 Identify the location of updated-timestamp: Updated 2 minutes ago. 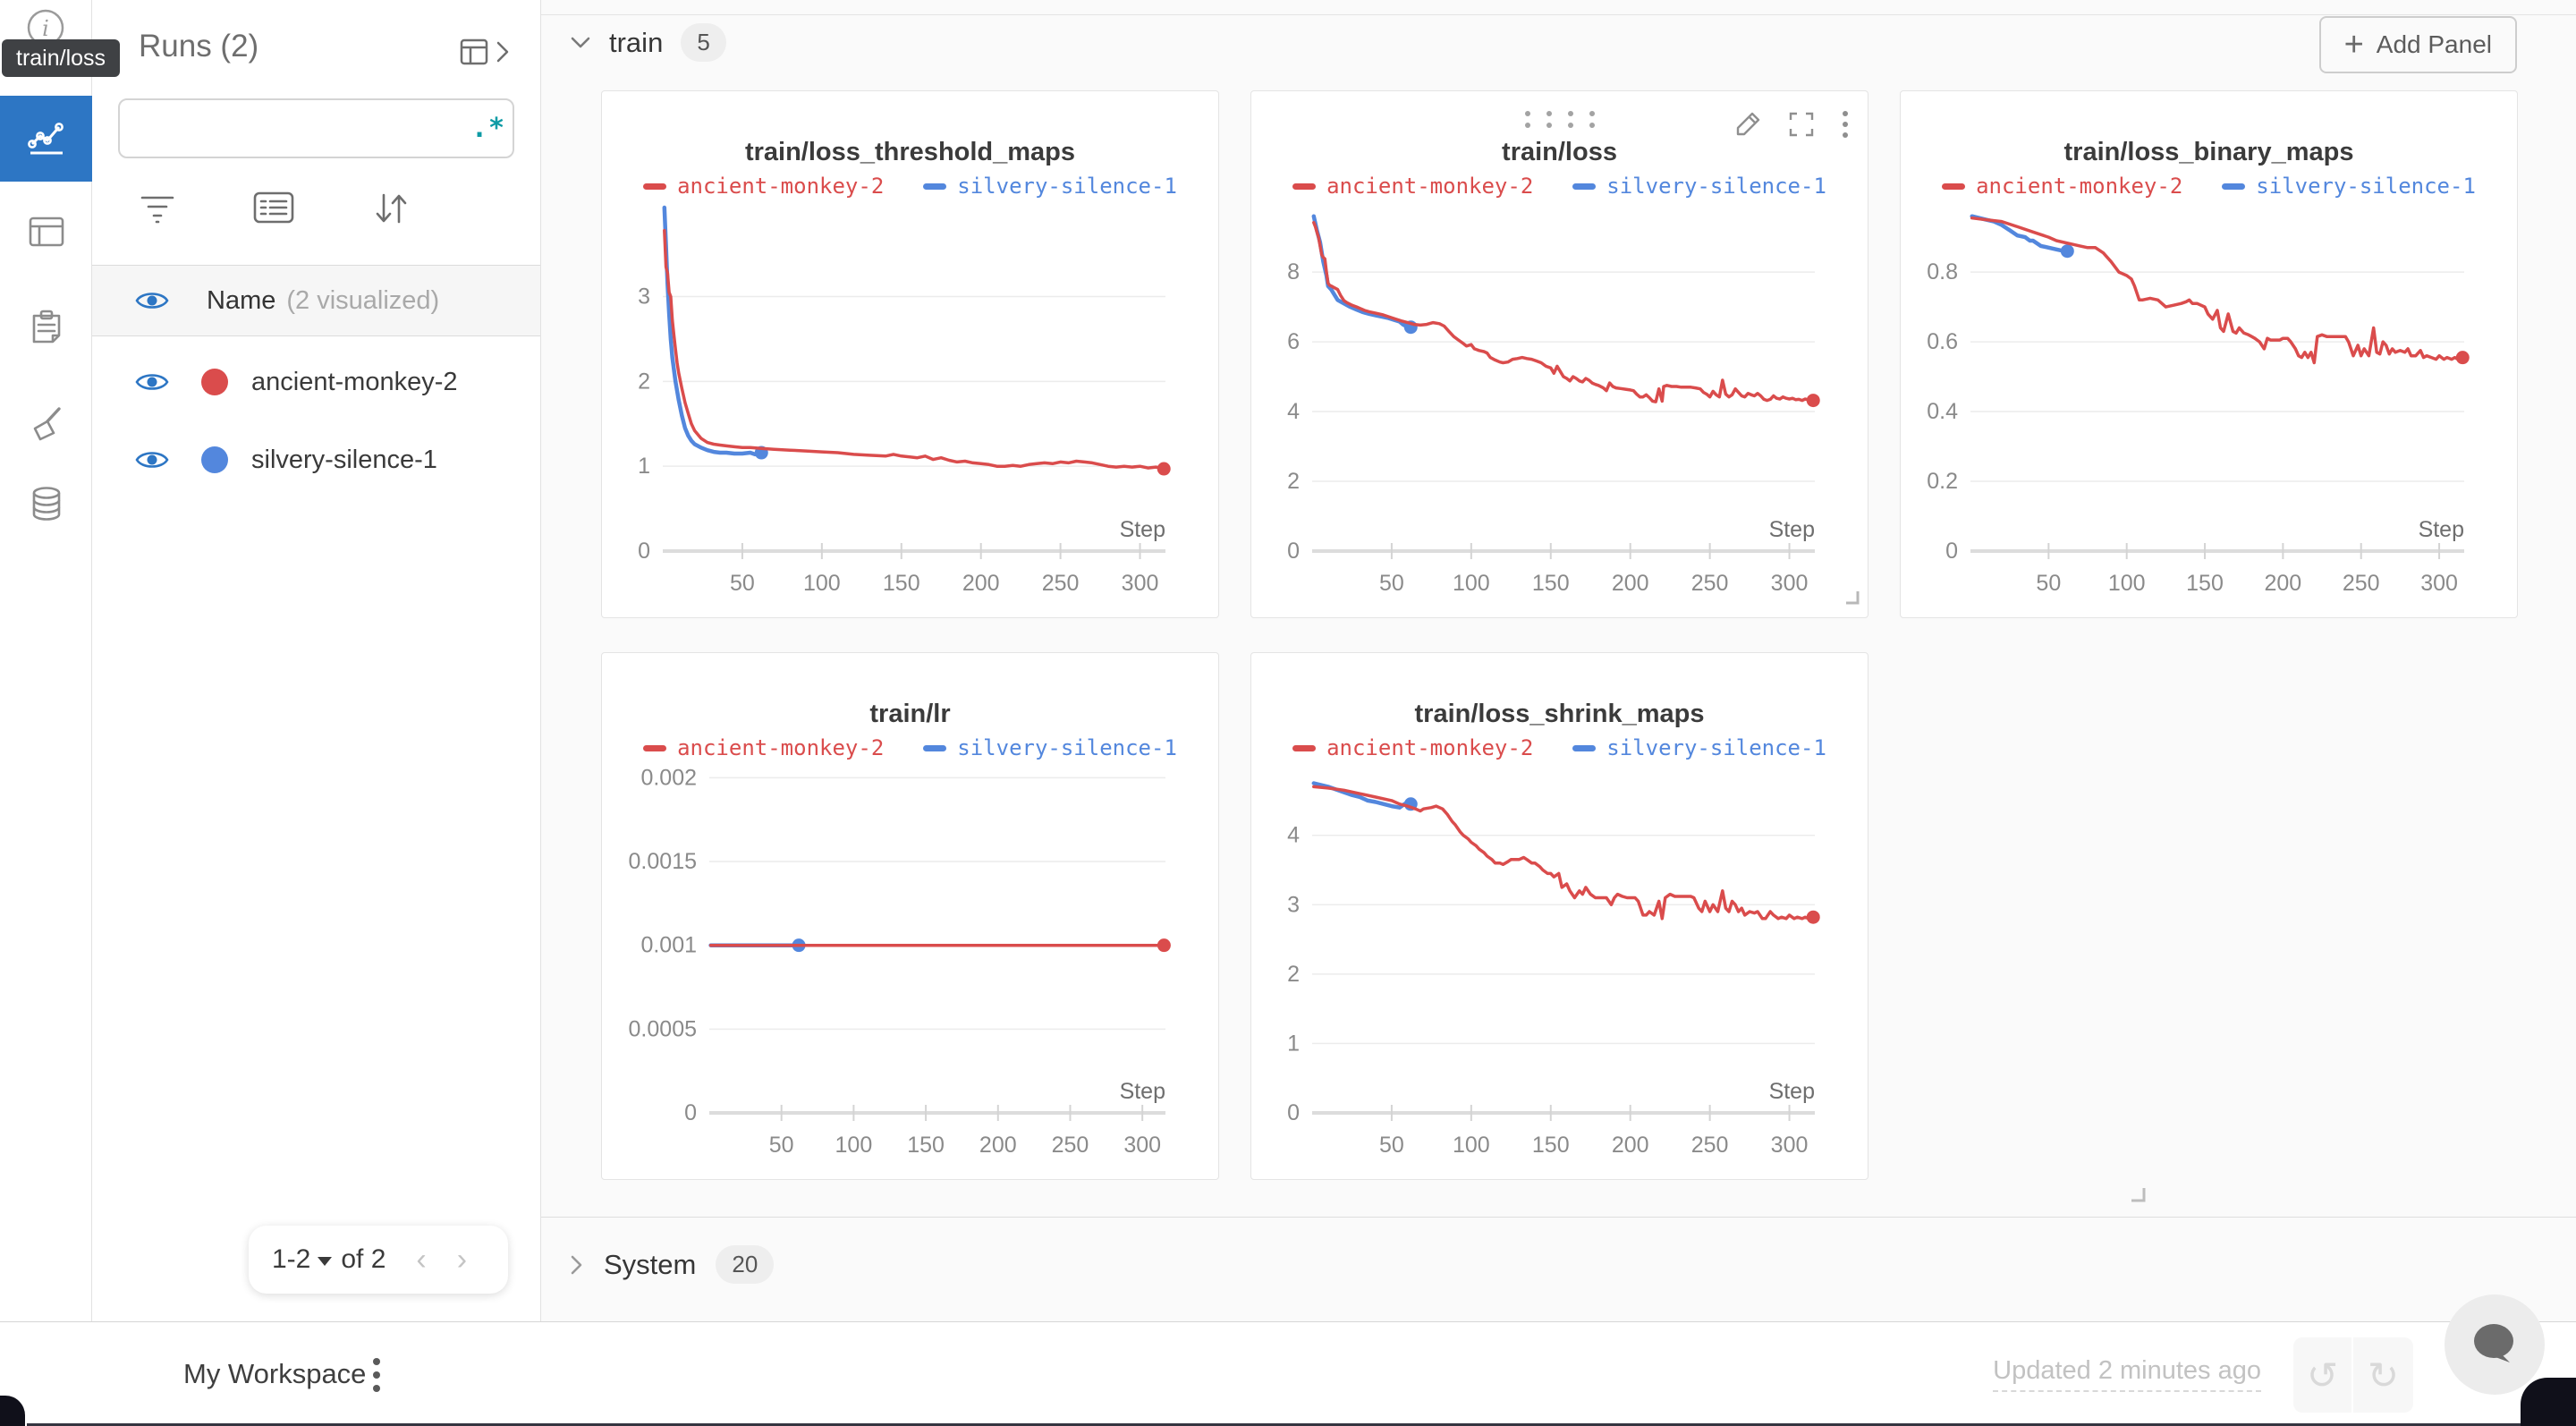
(2127, 1374).